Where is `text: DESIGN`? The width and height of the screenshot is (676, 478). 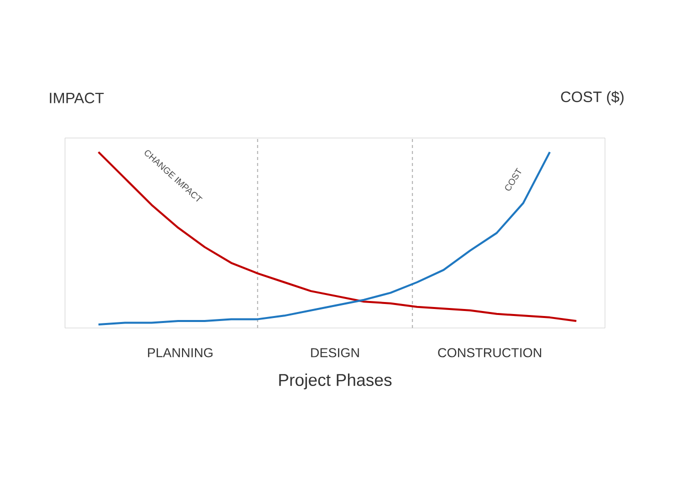
text: DESIGN is located at coordinates (335, 353).